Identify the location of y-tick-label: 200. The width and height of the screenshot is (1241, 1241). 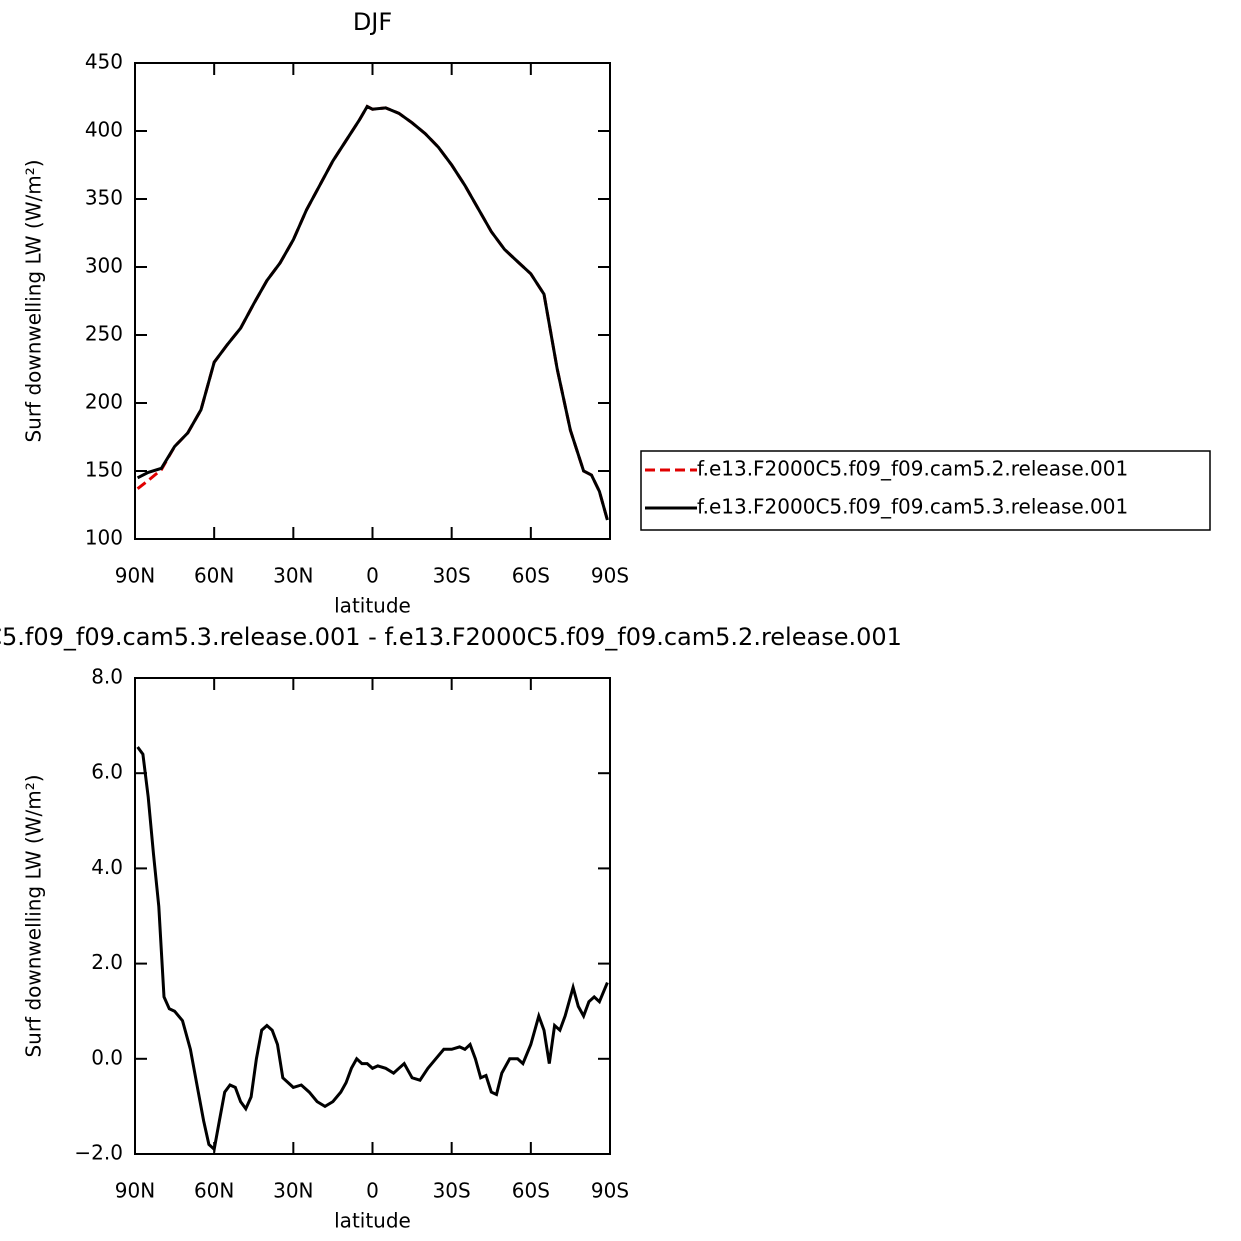
(104, 402).